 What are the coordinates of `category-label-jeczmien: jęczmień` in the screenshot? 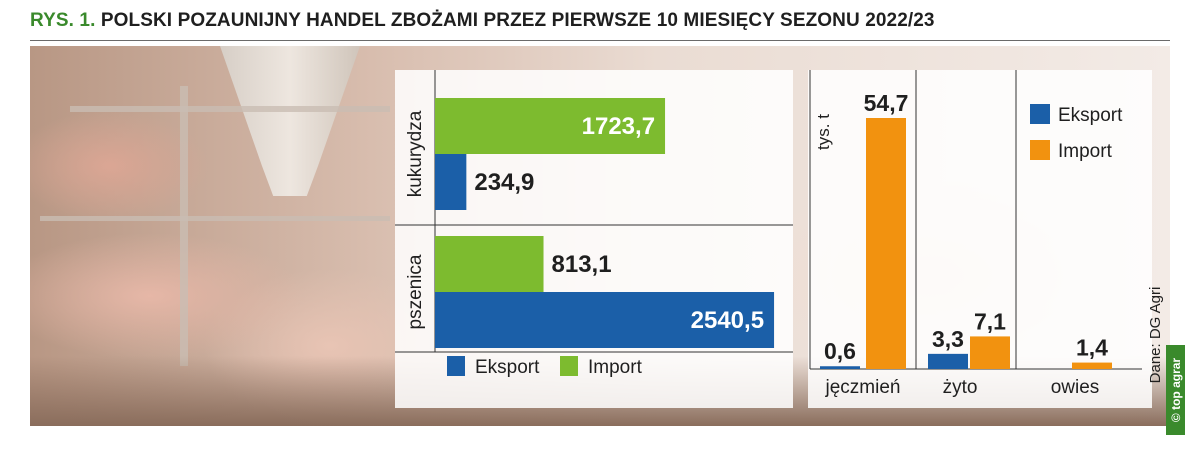 It's located at (863, 387).